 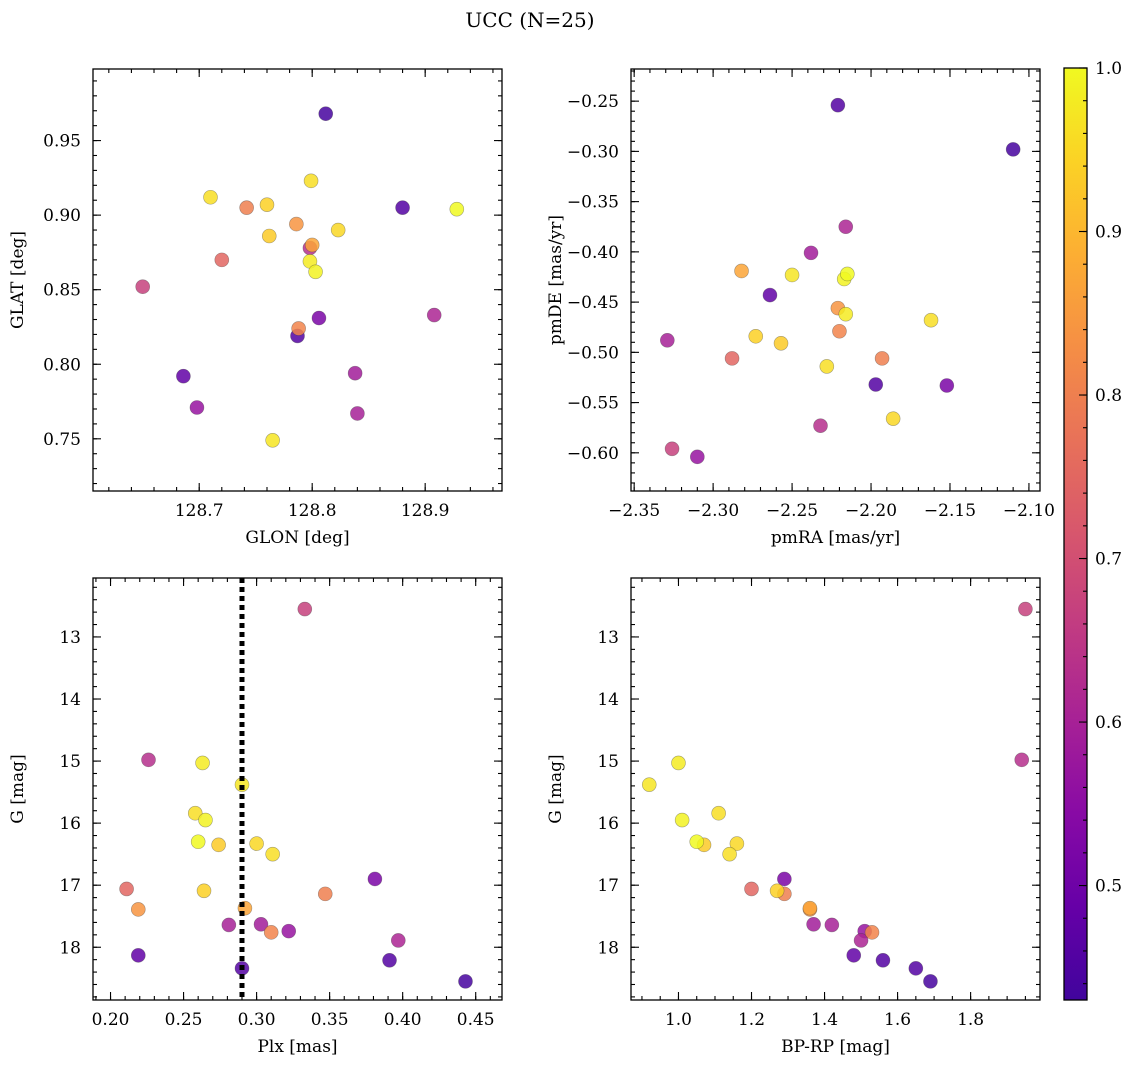 I want to click on panel-bprp-g-points, so click(x=837, y=795).